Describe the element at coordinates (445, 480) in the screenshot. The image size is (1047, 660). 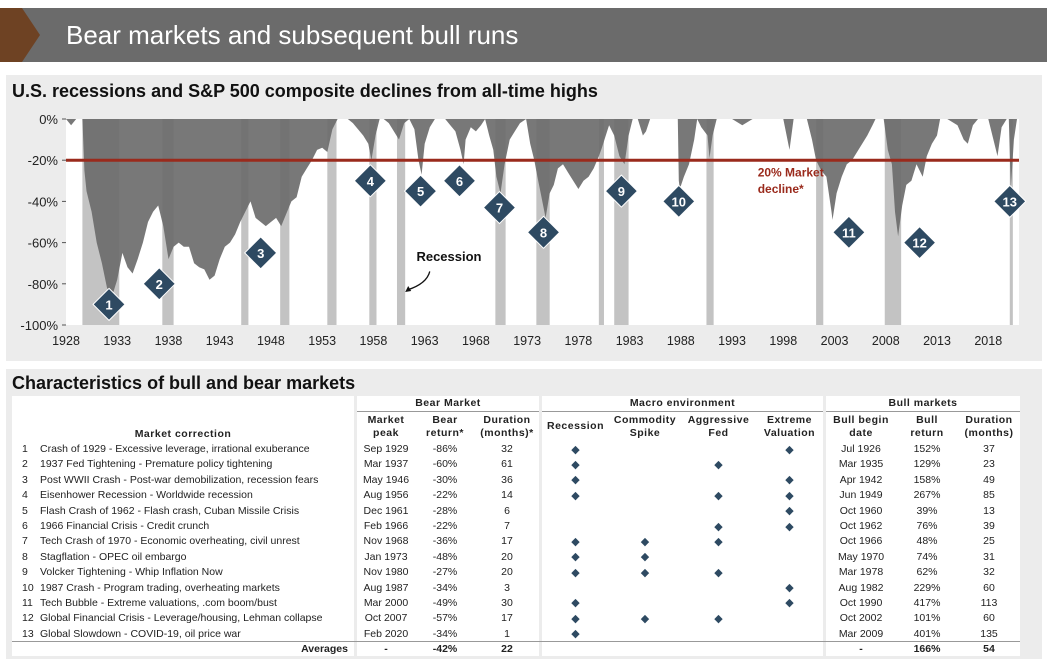
I see `row-bear-return: -30%` at that location.